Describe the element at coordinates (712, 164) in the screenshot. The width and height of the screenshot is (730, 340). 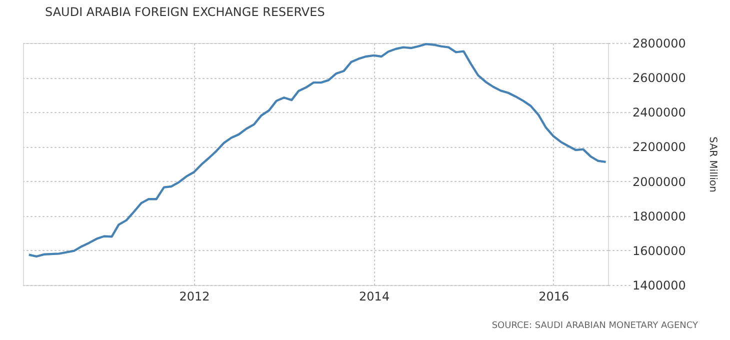
I see `y-axis-title: SAR Million` at that location.